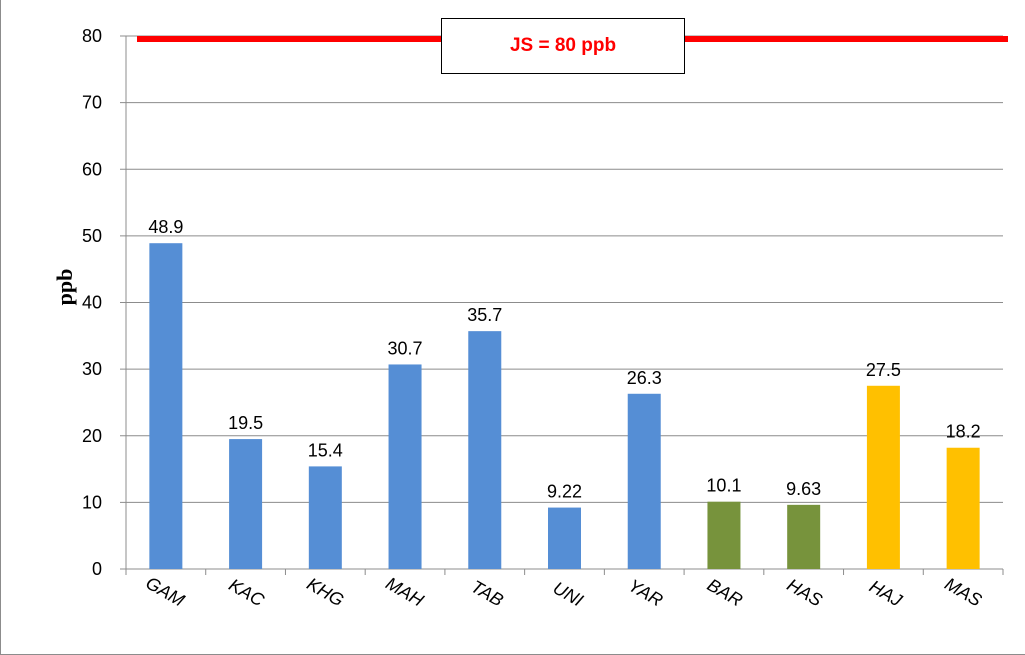 The image size is (1025, 655). Describe the element at coordinates (165, 592) in the screenshot. I see `x-tick-label: GAM` at that location.